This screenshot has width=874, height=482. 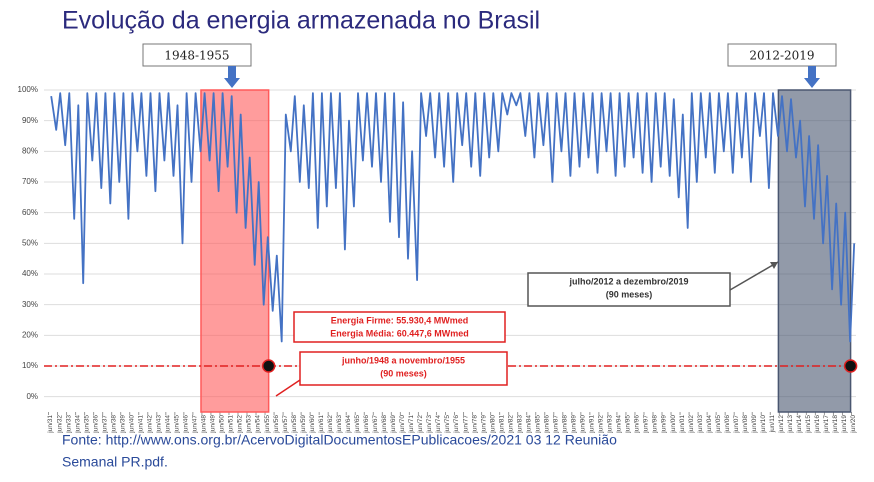 I want to click on x-tick-label: jun/85, so click(x=537, y=424).